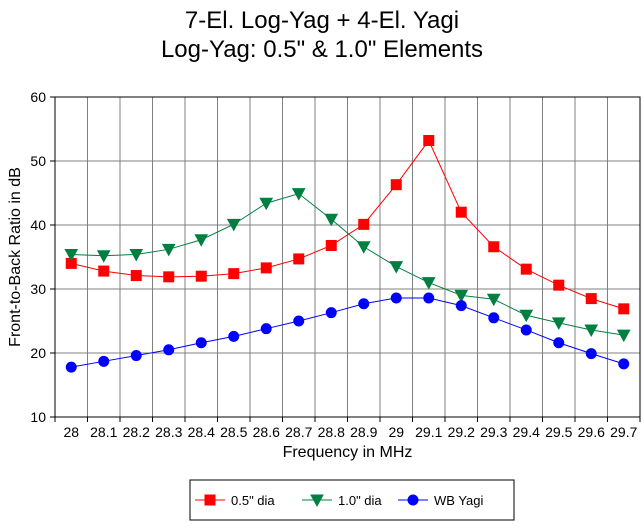 Image resolution: width=644 pixels, height=532 pixels. I want to click on x-tick-label: 28, so click(71, 432).